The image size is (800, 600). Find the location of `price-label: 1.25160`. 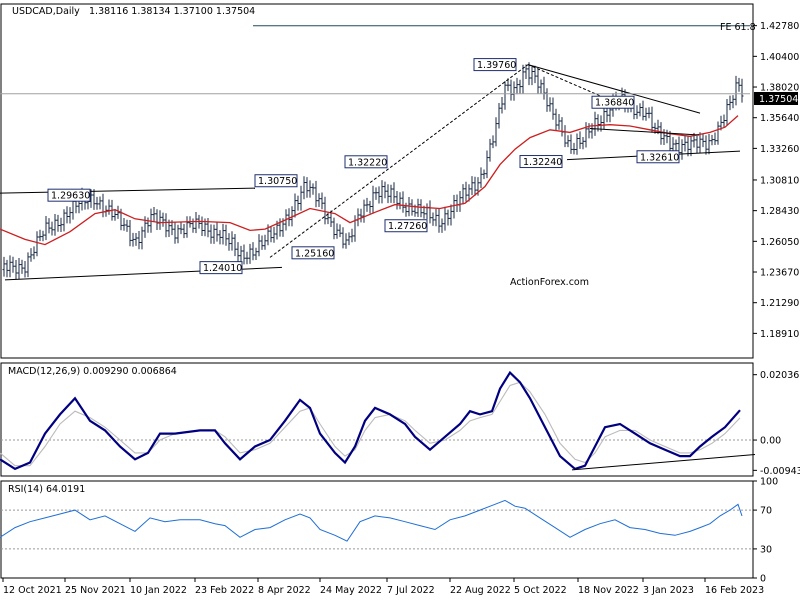

price-label: 1.25160 is located at coordinates (314, 253).